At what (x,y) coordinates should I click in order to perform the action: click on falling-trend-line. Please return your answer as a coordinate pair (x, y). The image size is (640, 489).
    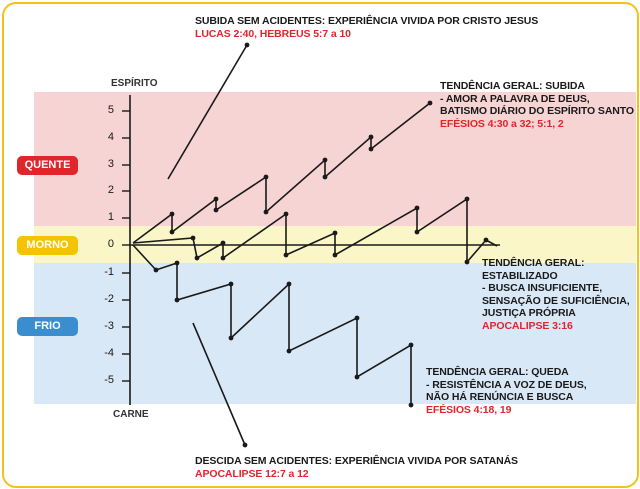
    Looking at the image, I should click on (272, 324).